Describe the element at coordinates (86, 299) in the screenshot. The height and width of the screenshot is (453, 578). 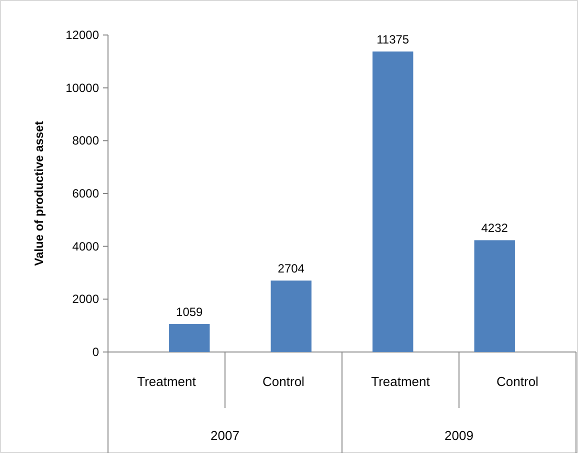
I see `y-tick-label: 2000` at that location.